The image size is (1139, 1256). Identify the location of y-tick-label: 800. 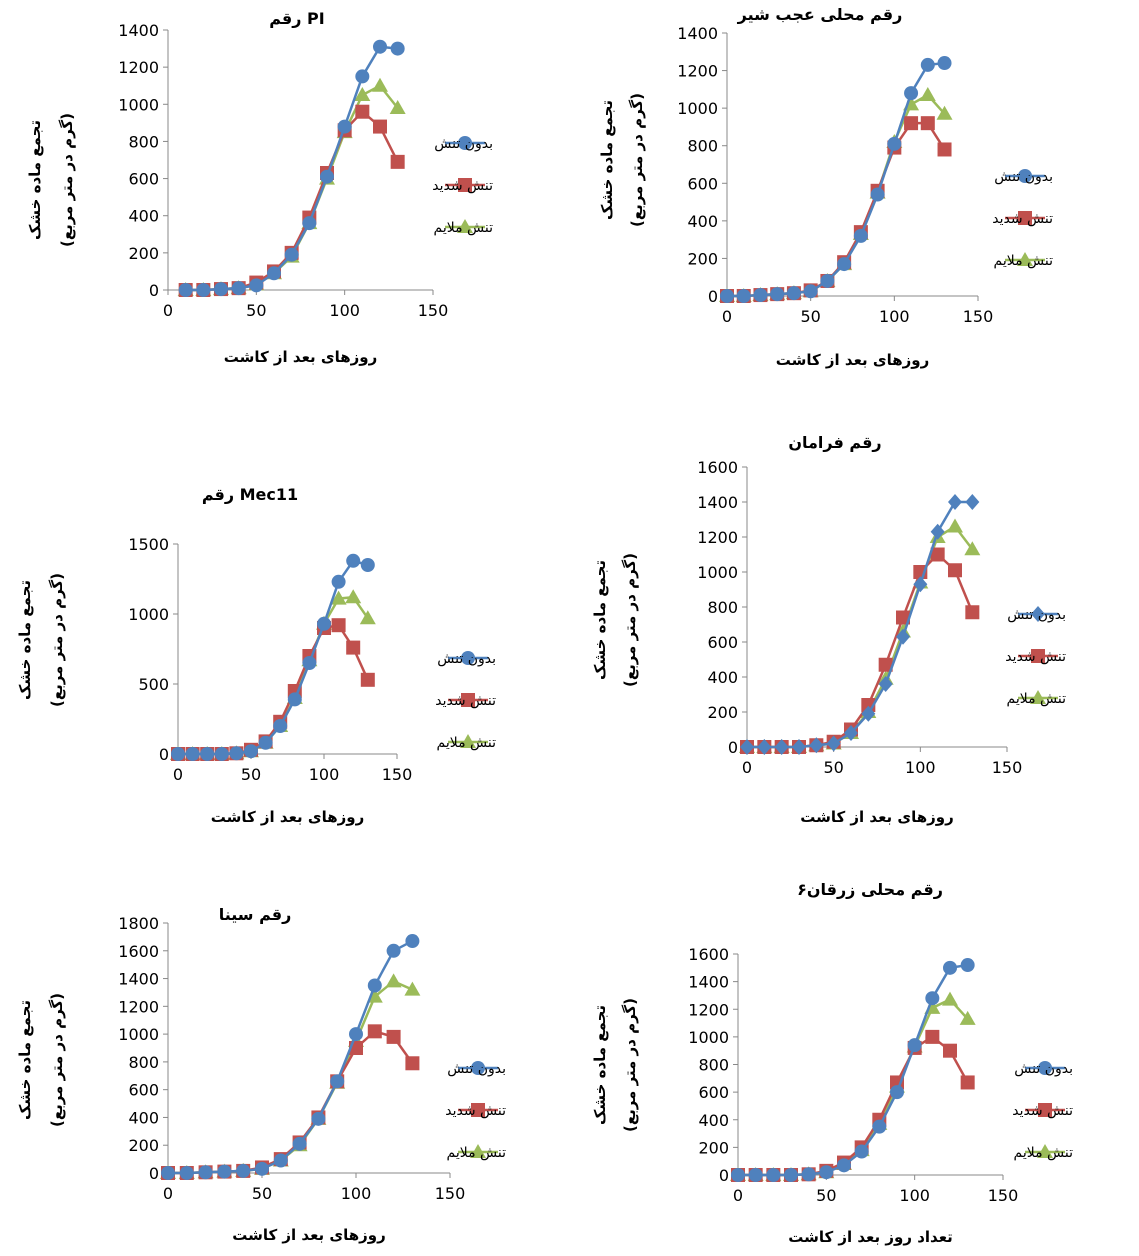
(702, 146).